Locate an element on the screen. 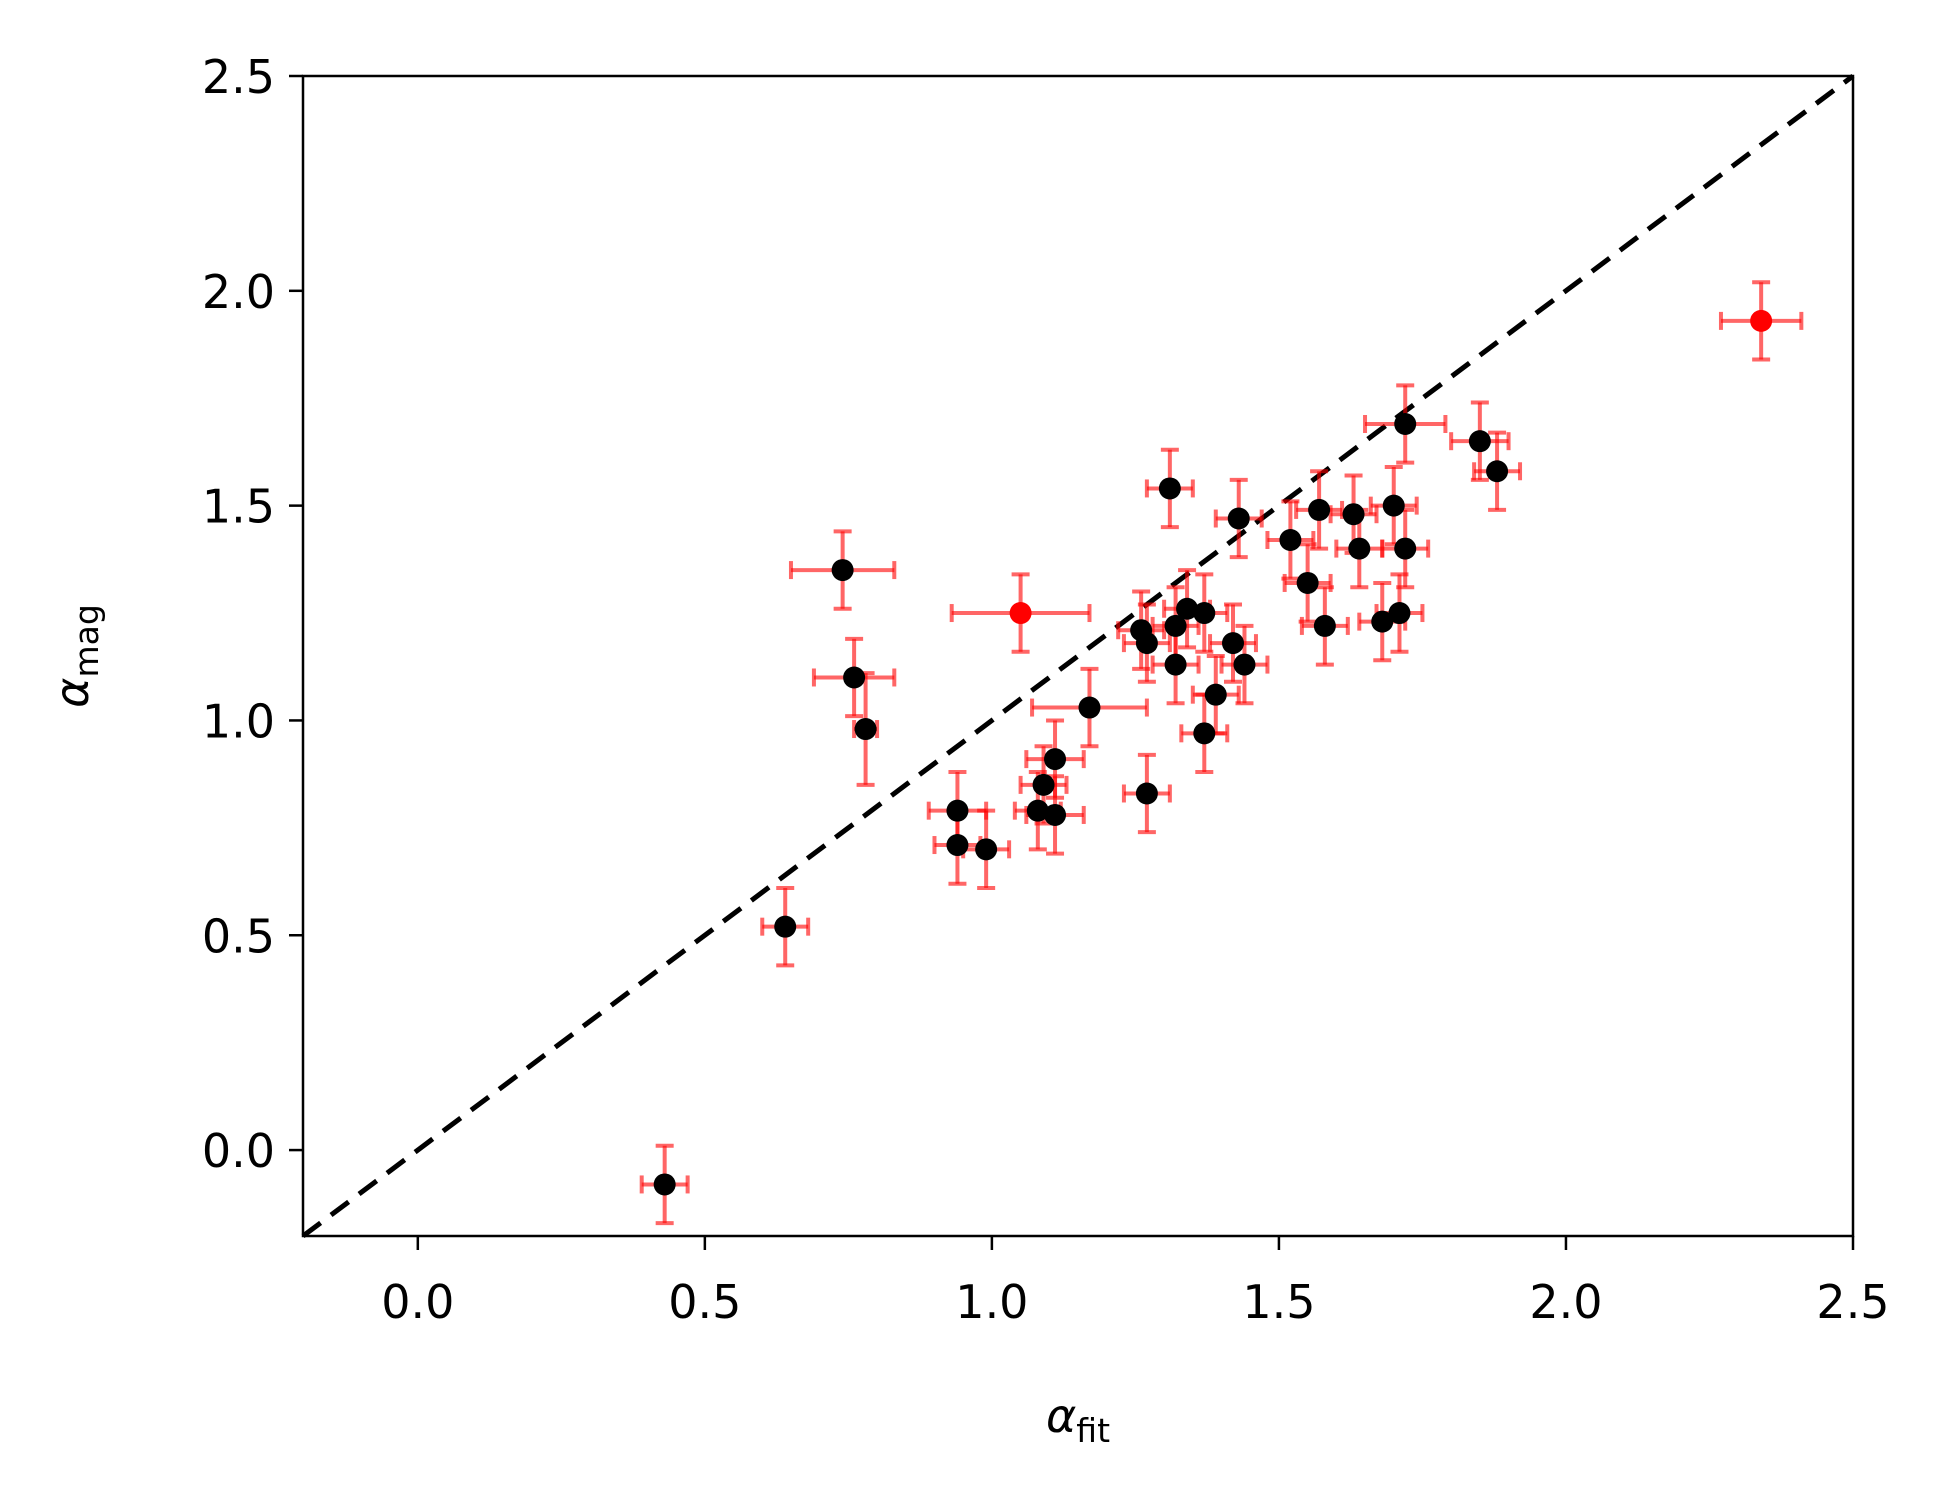 The width and height of the screenshot is (1958, 1491). x-tick-label: 0.5 is located at coordinates (704, 1302).